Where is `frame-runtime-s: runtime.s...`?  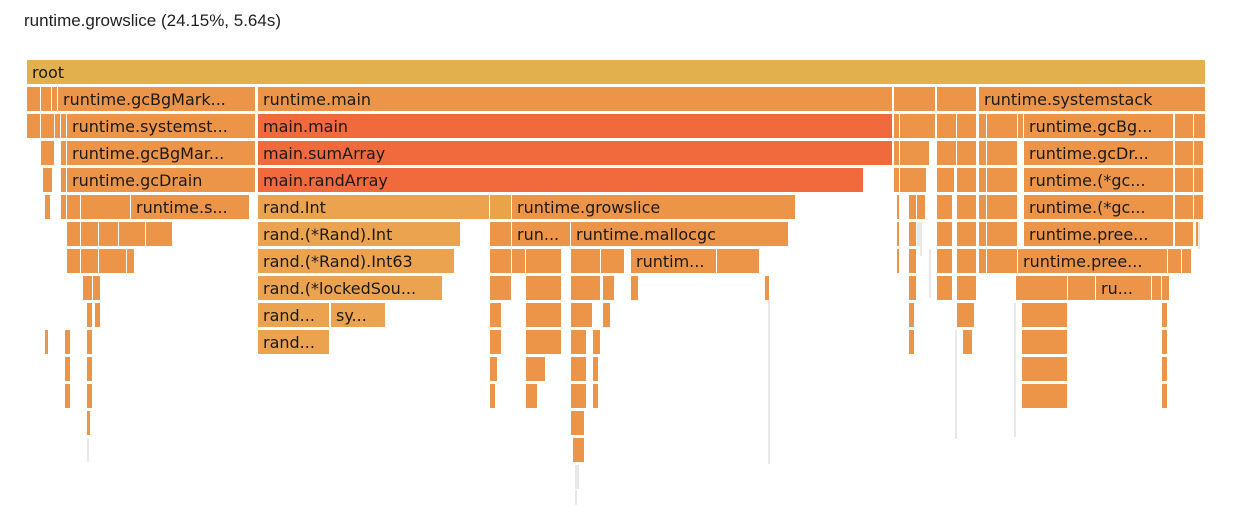
frame-runtime-s: runtime.s... is located at coordinates (190, 207).